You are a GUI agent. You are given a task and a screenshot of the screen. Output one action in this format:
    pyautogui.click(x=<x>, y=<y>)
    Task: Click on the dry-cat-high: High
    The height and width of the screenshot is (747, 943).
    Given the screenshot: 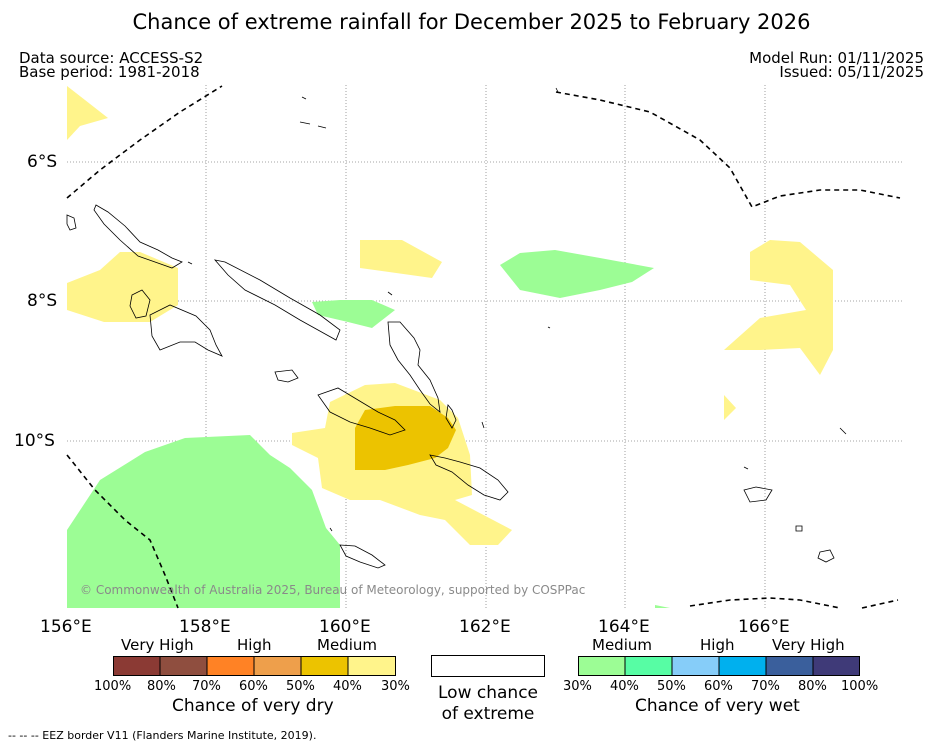 What is the action you would take?
    pyautogui.click(x=254, y=645)
    